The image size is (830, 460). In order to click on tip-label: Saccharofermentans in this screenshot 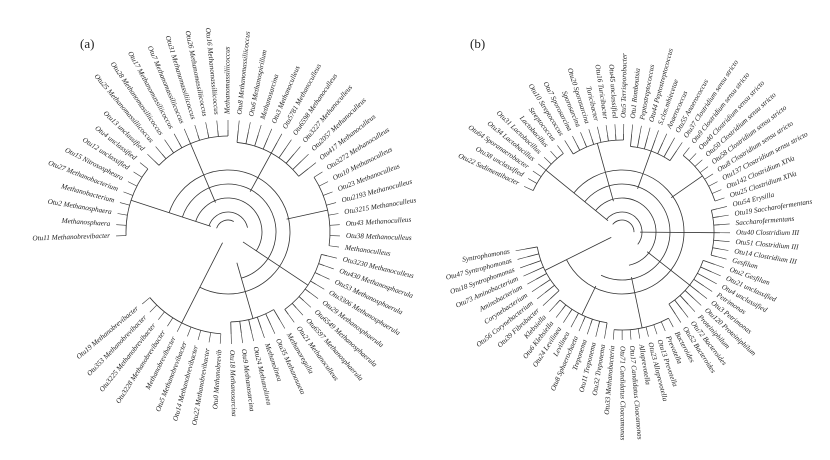, I will do `click(764, 221)`.